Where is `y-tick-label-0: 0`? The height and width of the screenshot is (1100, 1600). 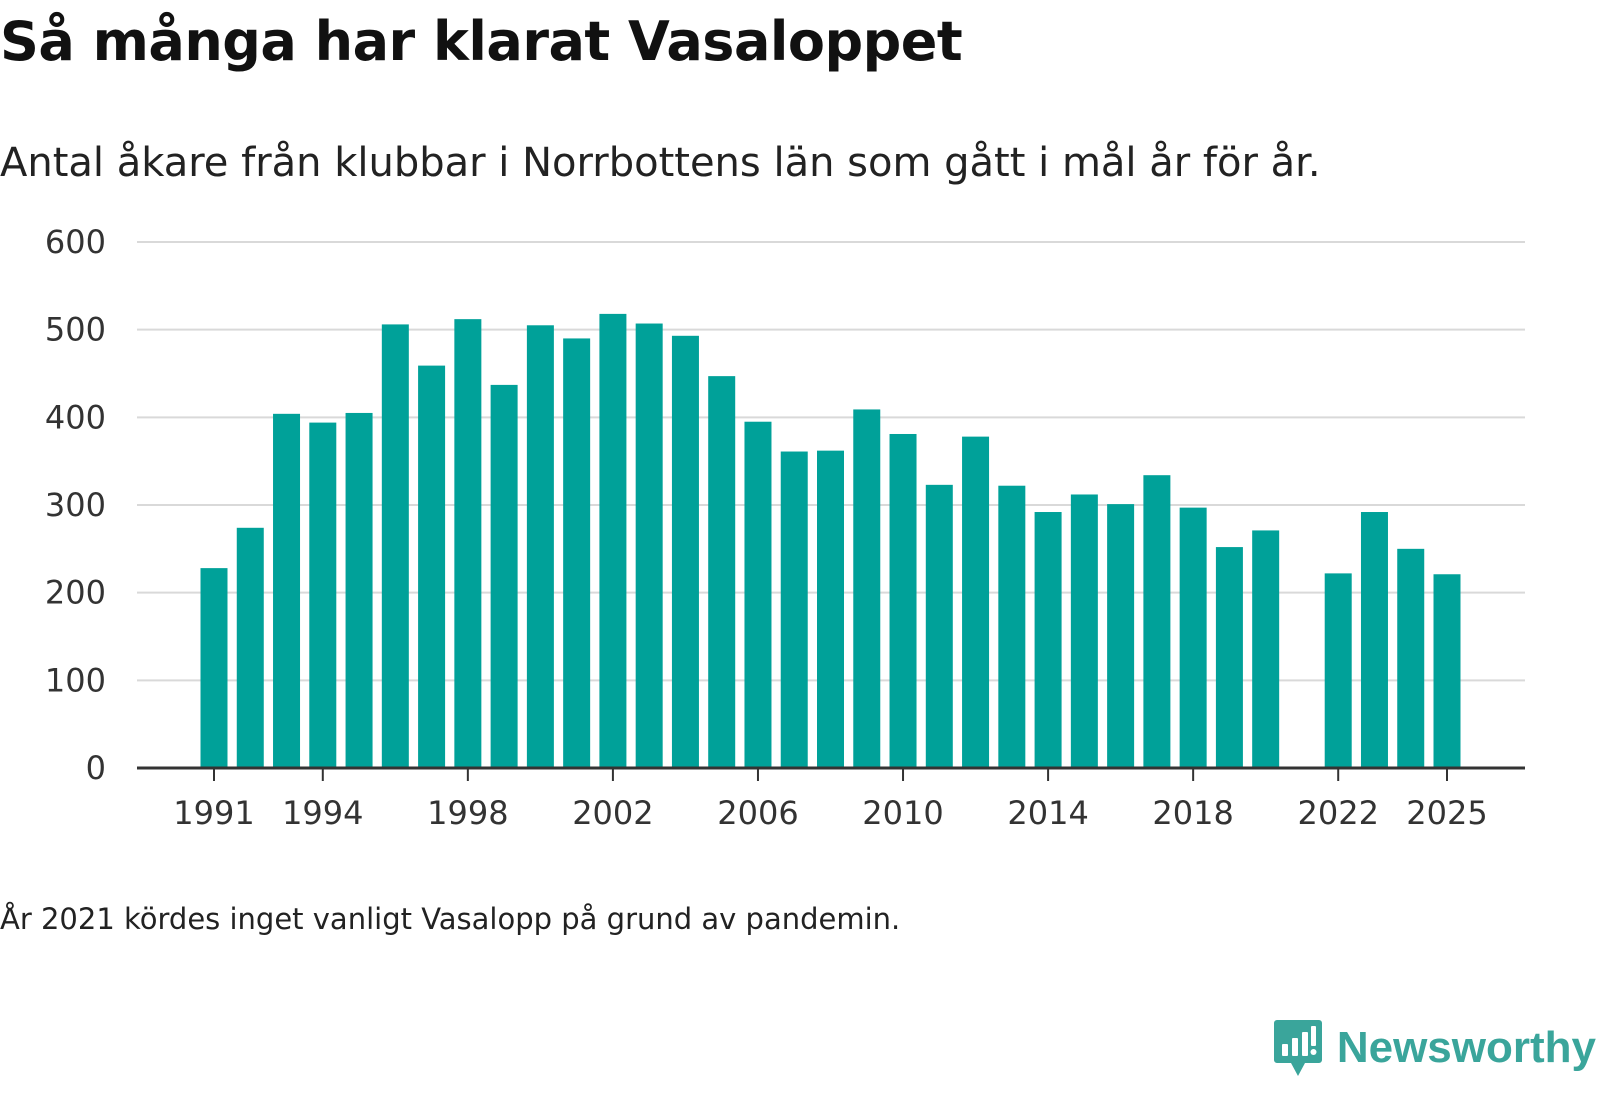 y-tick-label-0: 0 is located at coordinates (96, 768).